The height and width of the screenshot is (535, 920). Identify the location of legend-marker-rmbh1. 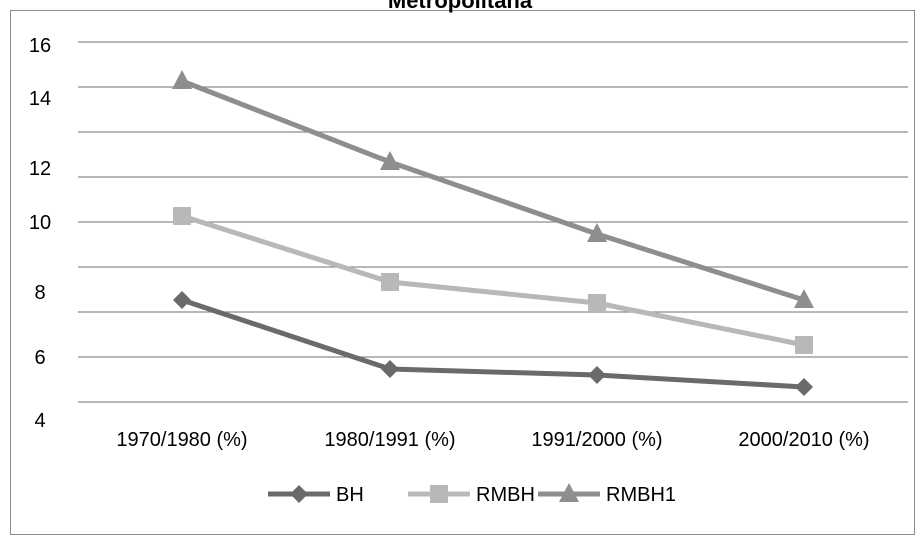
(569, 492).